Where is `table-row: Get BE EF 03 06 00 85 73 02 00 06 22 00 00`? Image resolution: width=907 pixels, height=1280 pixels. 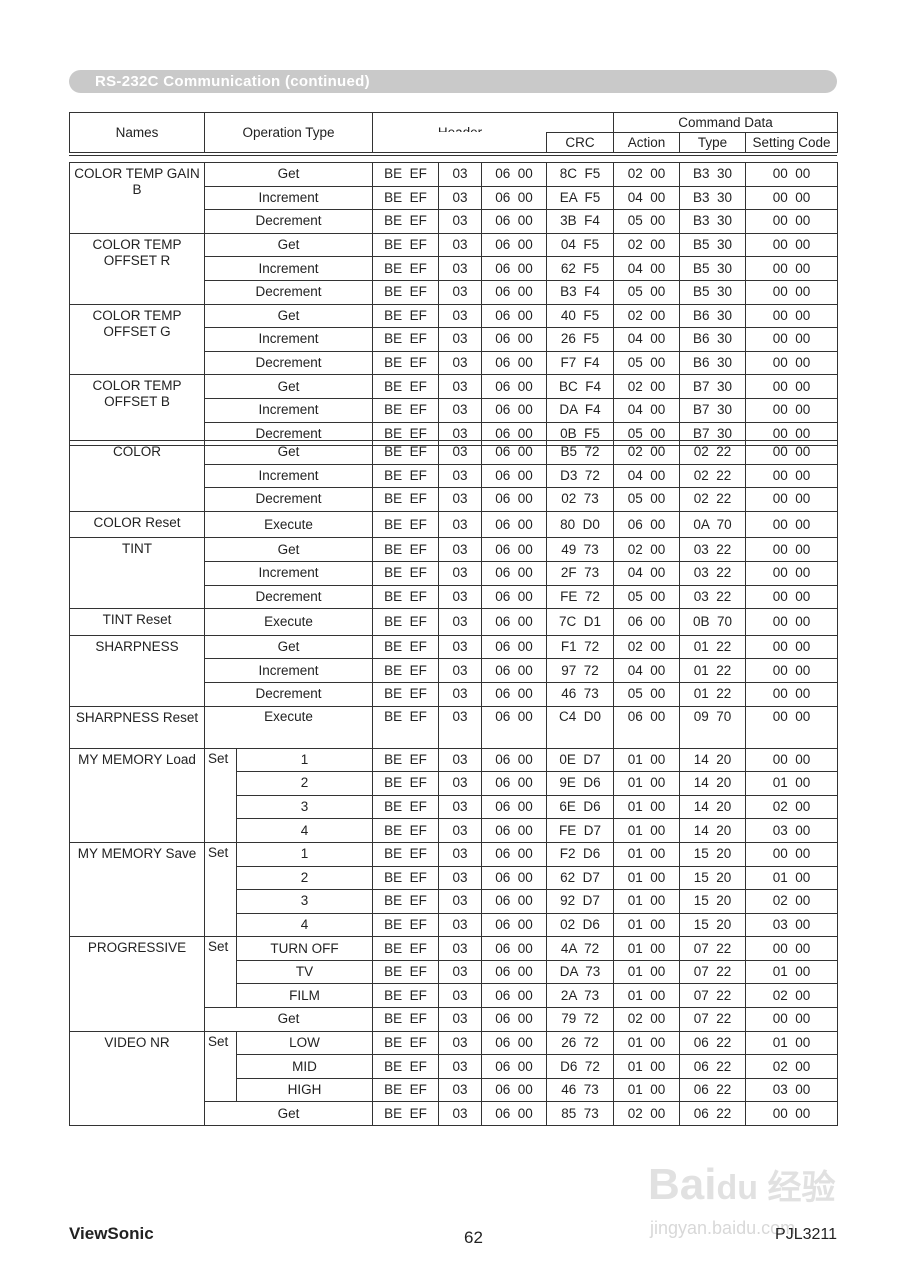 table-row: Get BE EF 03 06 00 85 73 02 00 06 22 00 00 is located at coordinates (454, 1114).